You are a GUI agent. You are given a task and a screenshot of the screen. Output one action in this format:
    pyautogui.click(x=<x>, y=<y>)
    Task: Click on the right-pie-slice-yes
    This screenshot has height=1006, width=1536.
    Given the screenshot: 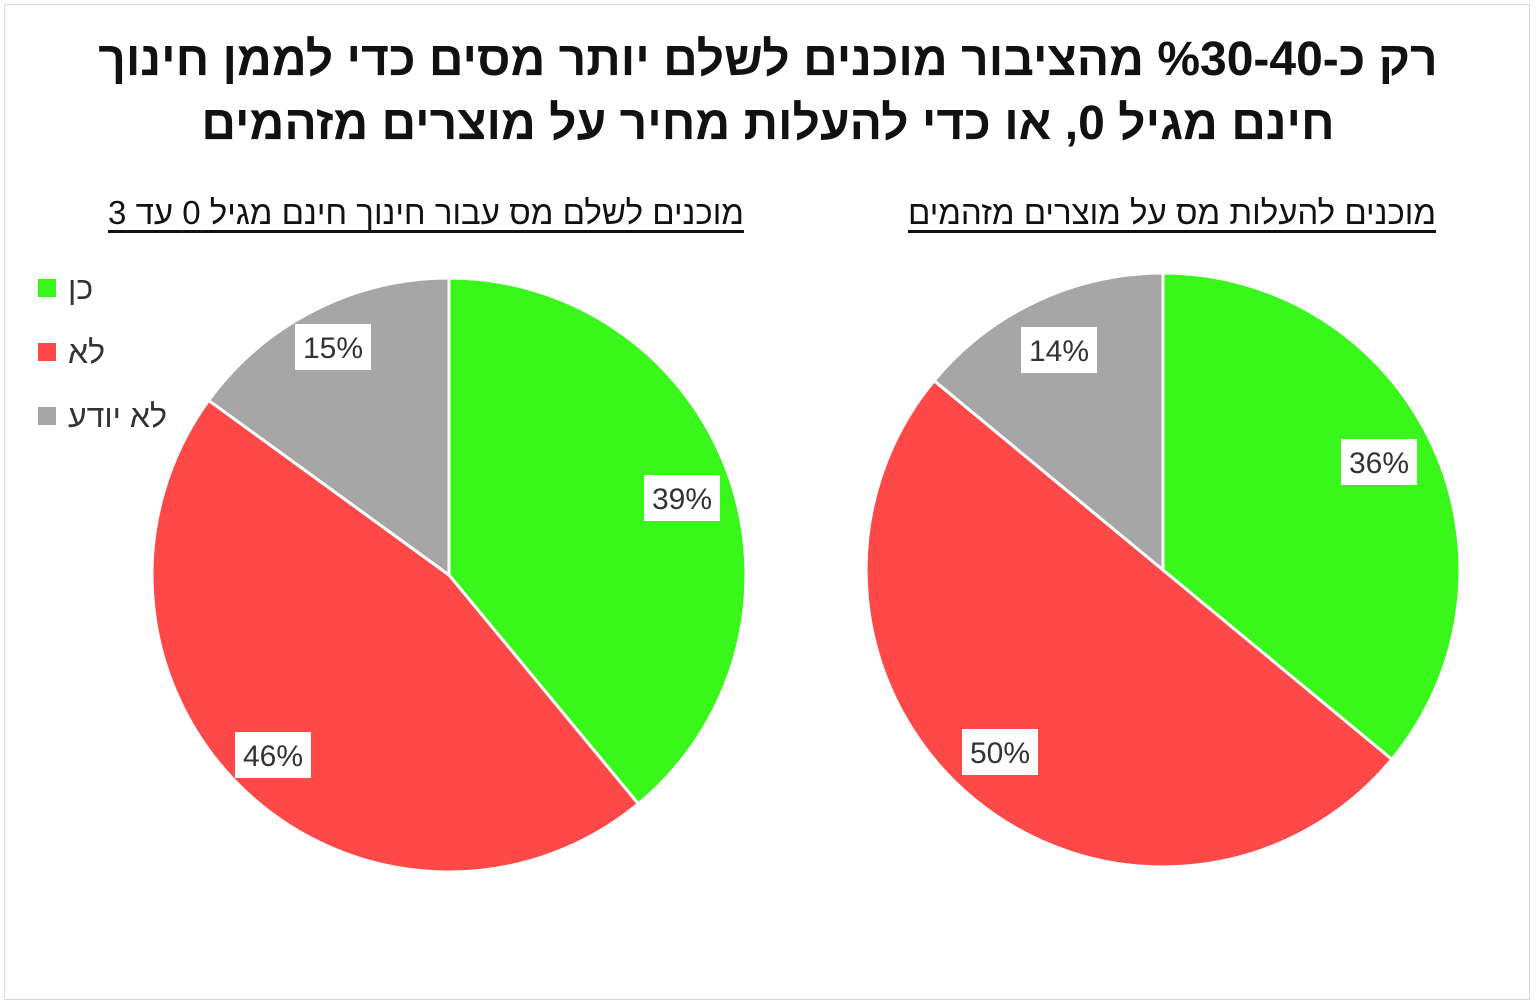 What is the action you would take?
    pyautogui.click(x=1311, y=516)
    